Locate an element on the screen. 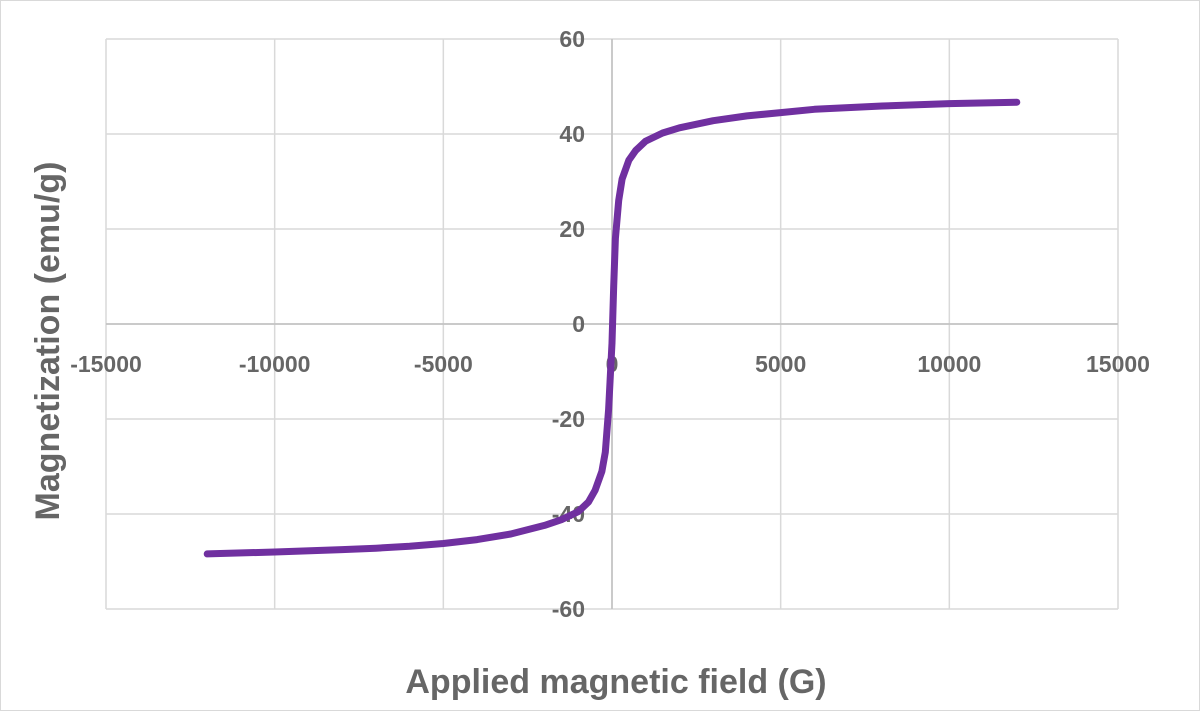 Image resolution: width=1200 pixels, height=717 pixels. x-tick-label: 5000 is located at coordinates (780, 364).